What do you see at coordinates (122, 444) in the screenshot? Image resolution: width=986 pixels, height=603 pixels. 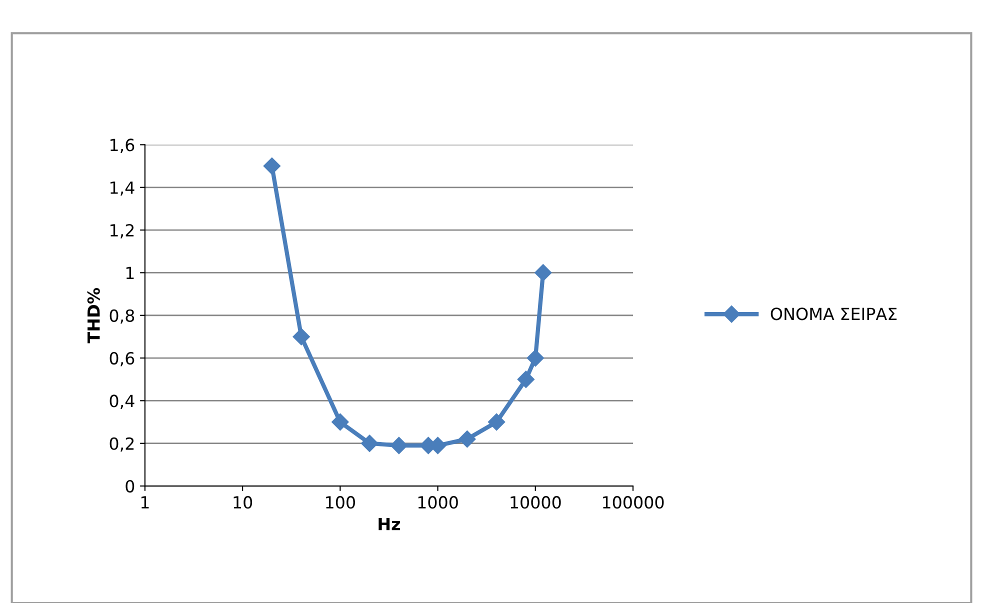 I see `y-tick-label: 0,2` at bounding box center [122, 444].